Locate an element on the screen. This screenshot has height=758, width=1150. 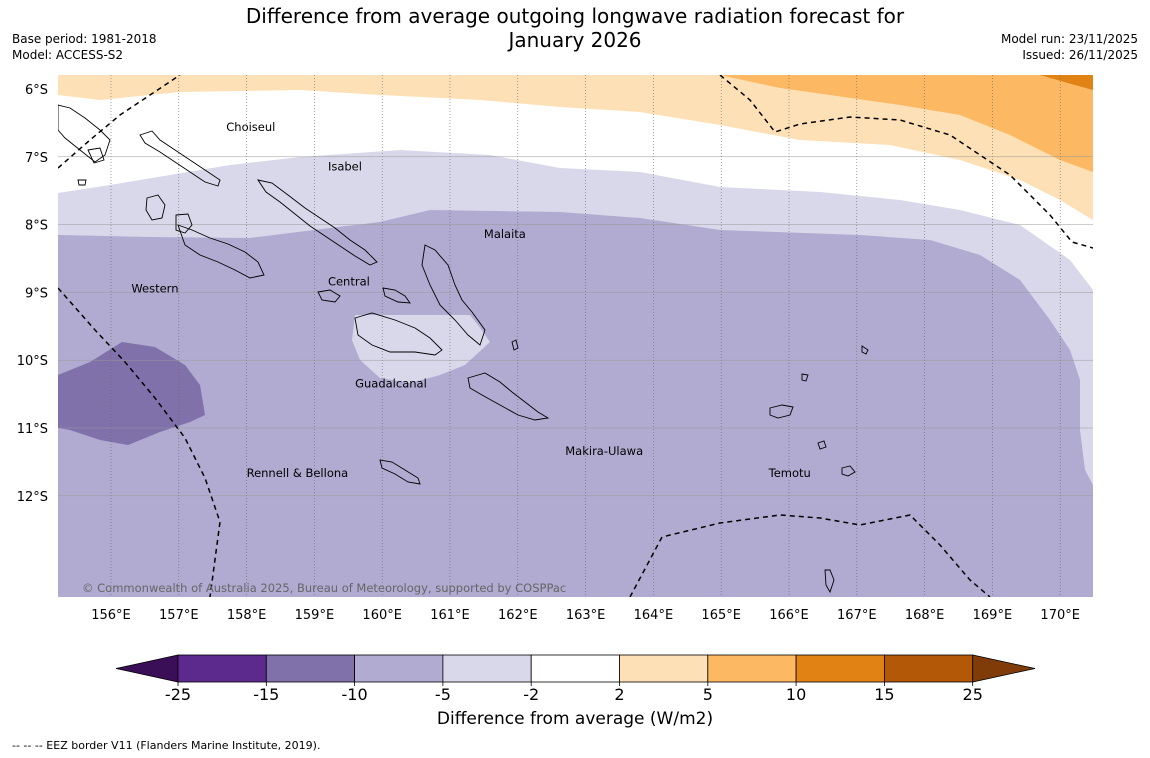
colorbar-tick-label: 25 is located at coordinates (973, 694).